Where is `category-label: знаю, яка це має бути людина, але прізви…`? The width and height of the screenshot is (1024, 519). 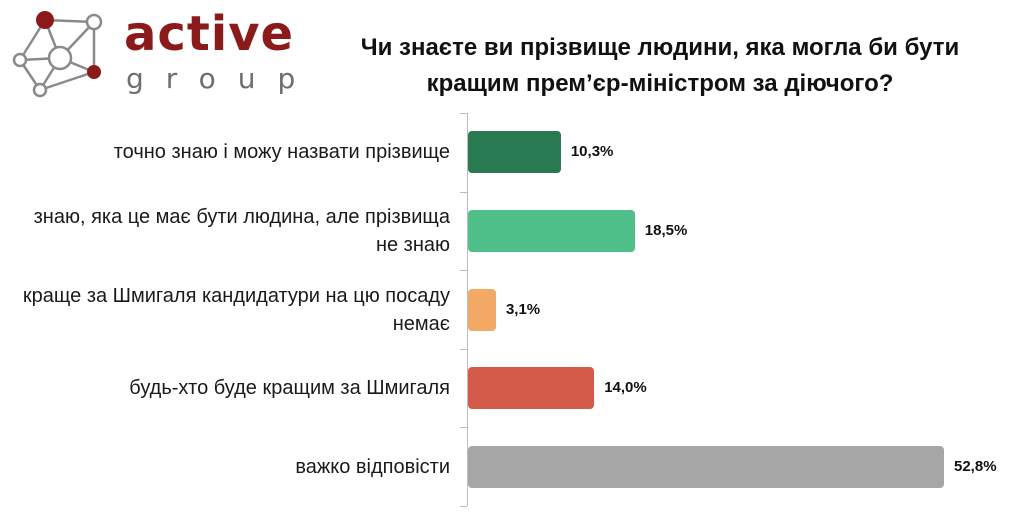
category-label: знаю, яка це має бути людина, але прізви… is located at coordinates (241, 230).